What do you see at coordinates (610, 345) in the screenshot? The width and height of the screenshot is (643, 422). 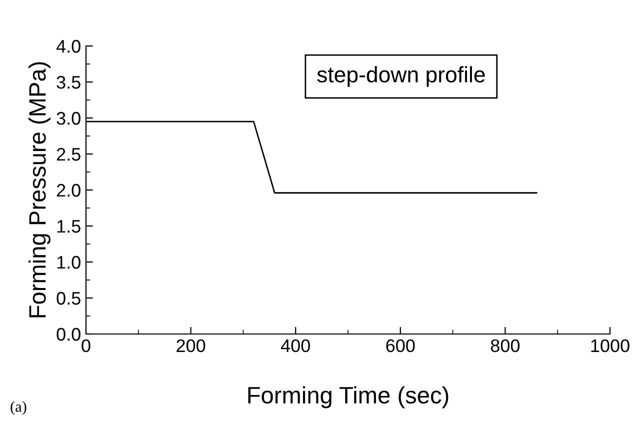 I see `x-tick-label: 1000` at bounding box center [610, 345].